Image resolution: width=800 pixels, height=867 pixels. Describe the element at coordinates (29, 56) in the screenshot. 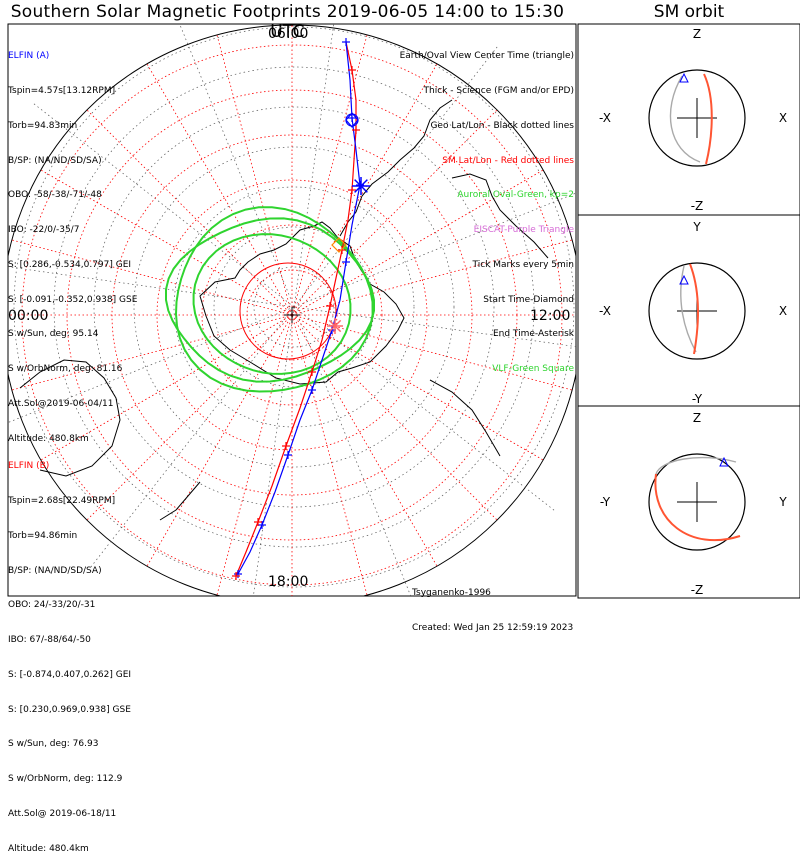

I see `elfin-a-name: ELFIN (A)` at that location.